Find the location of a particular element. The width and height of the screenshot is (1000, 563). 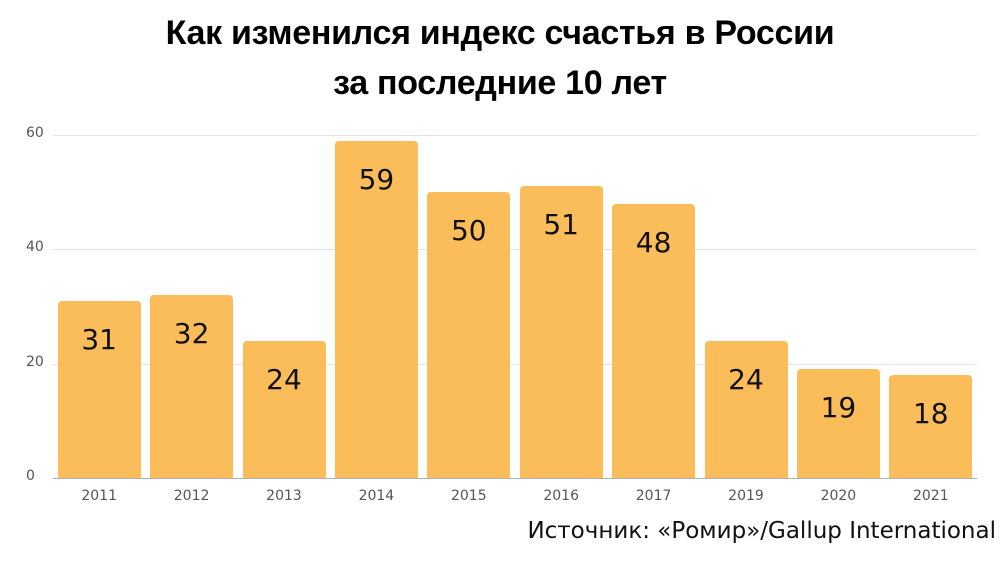

x-tick-label: 2021 is located at coordinates (930, 496).